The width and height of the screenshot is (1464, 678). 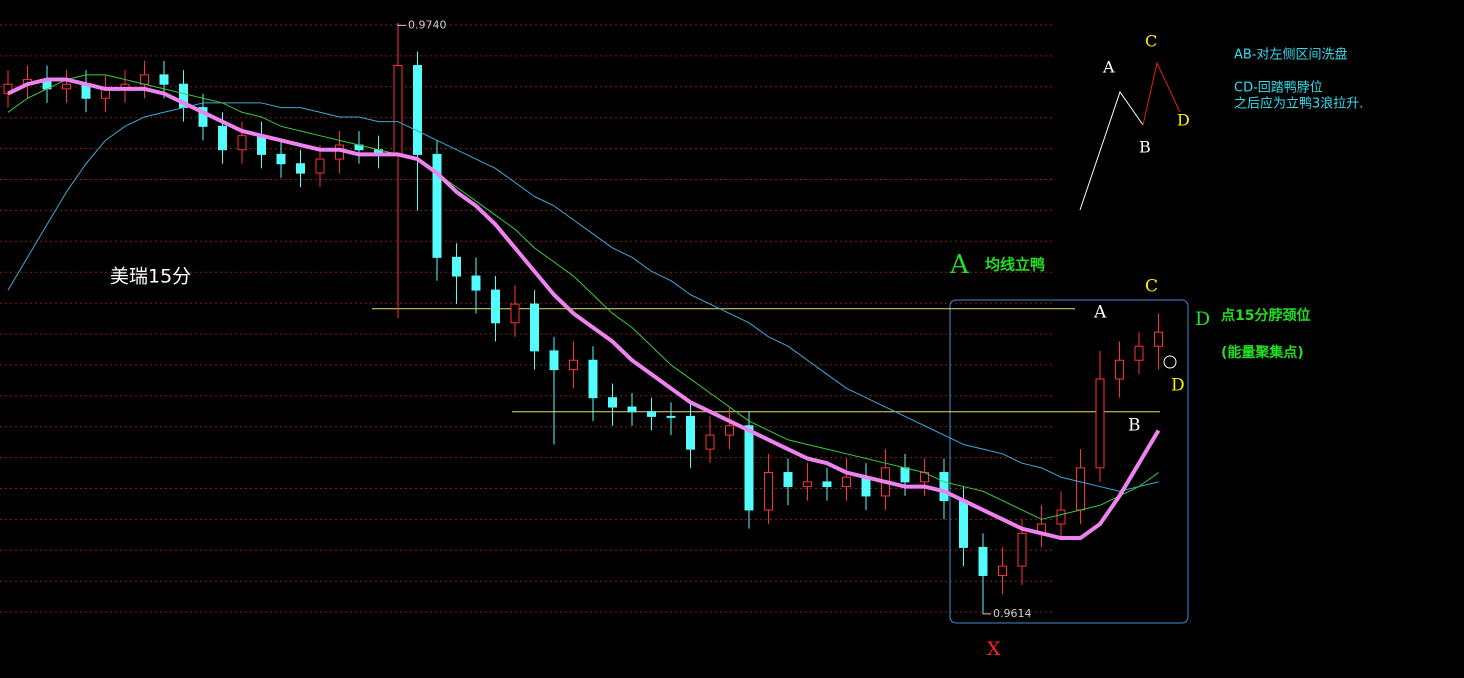 I want to click on price-label: 0.9740, so click(x=427, y=24).